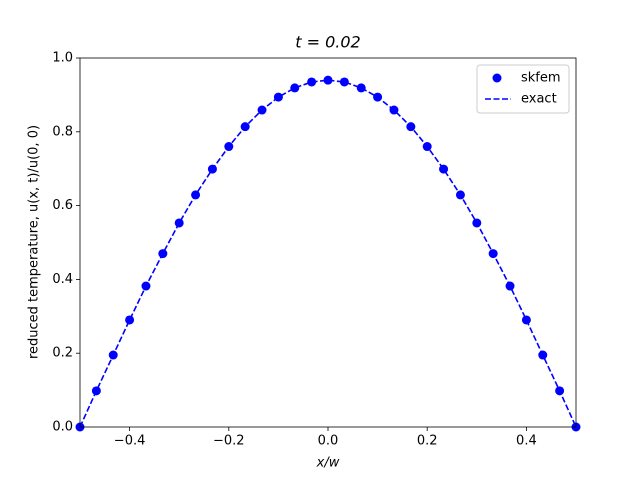 This screenshot has width=640, height=480. I want to click on x-axis-label: x/w, so click(328, 463).